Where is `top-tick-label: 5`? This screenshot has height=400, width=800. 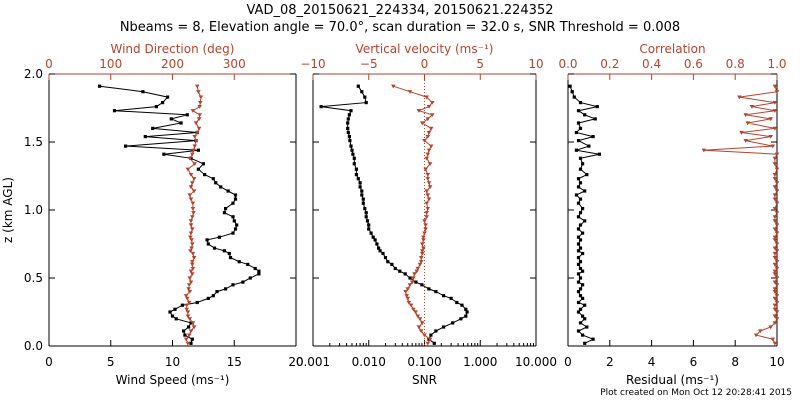 top-tick-label: 5 is located at coordinates (480, 64).